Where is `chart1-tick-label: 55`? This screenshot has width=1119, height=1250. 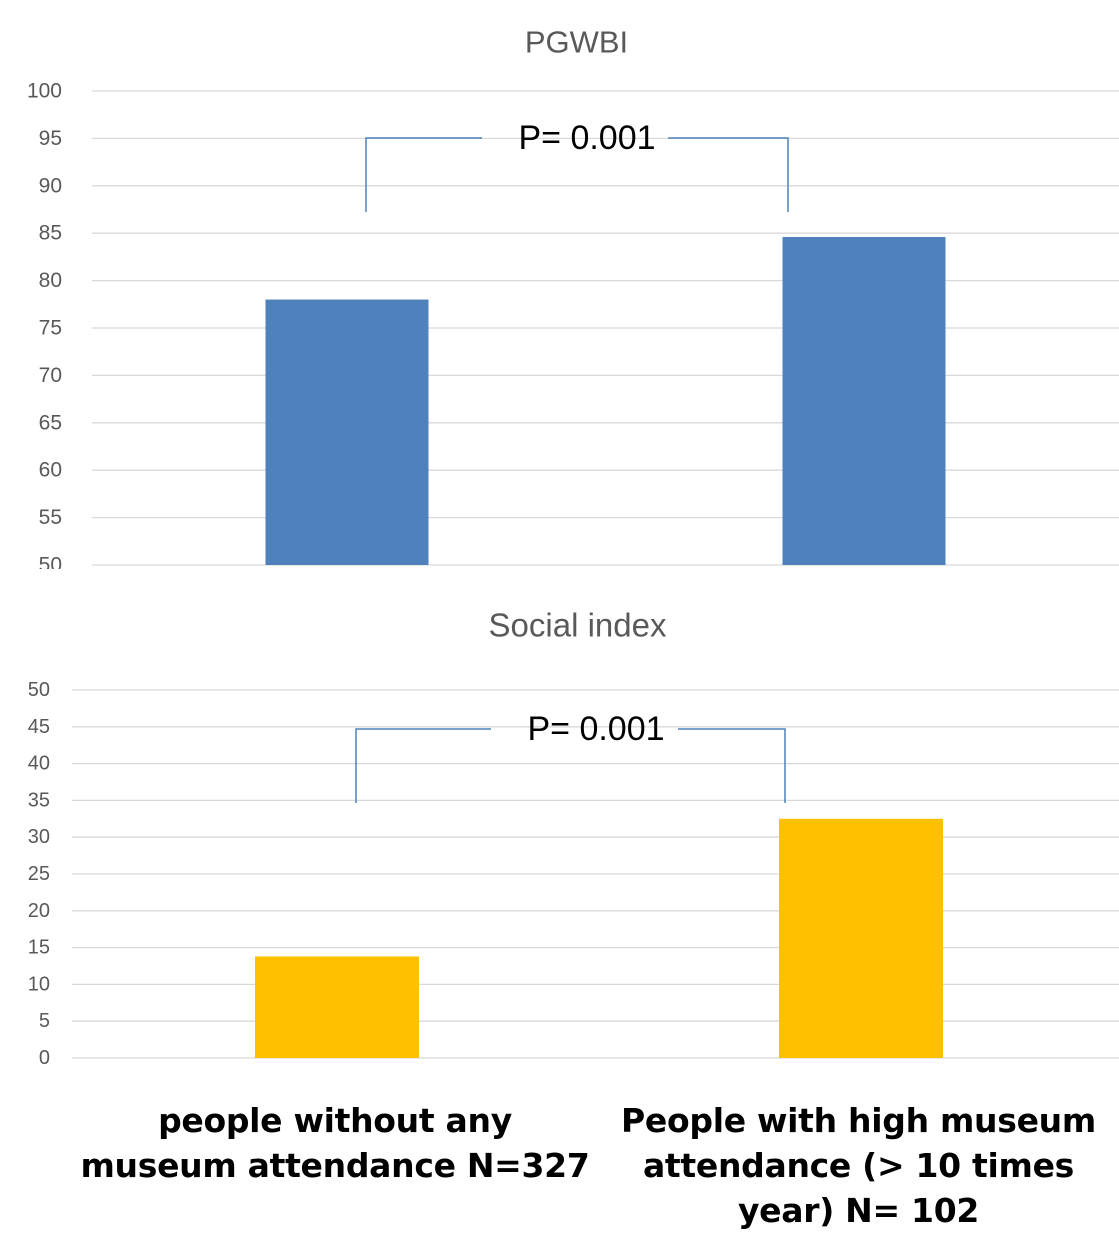 chart1-tick-label: 55 is located at coordinates (50, 517).